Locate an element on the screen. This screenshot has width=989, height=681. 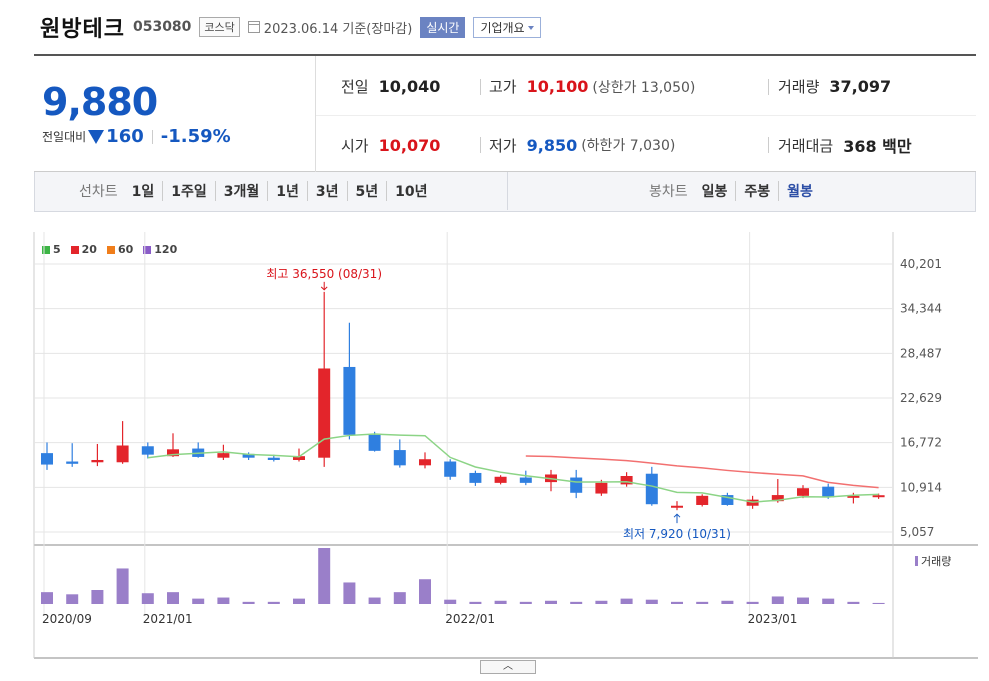
collapse-button: ︿ is located at coordinates (508, 667).